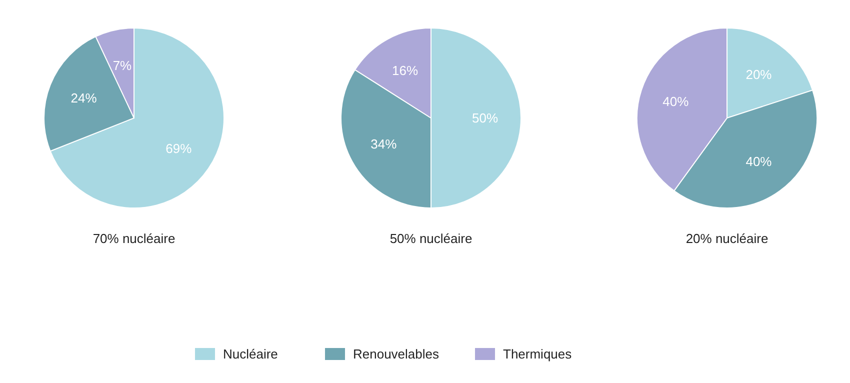 This screenshot has width=850, height=383. Describe the element at coordinates (134, 238) in the screenshot. I see `text: 70% nucléaire` at that location.